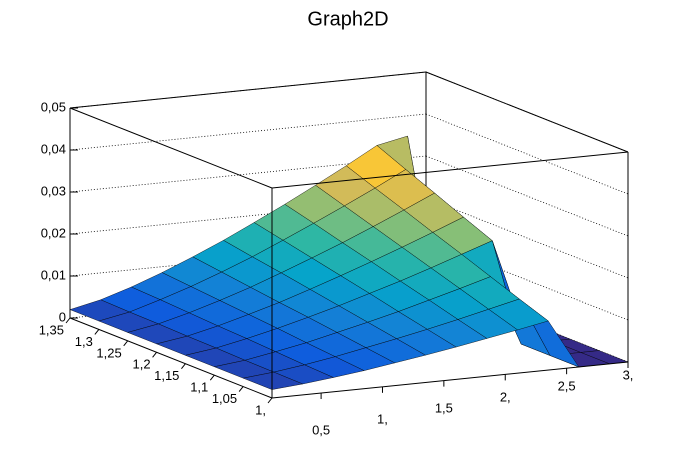 This screenshot has height=472, width=696. Describe the element at coordinates (273, 380) in the screenshot. I see `surface-cell` at that location.